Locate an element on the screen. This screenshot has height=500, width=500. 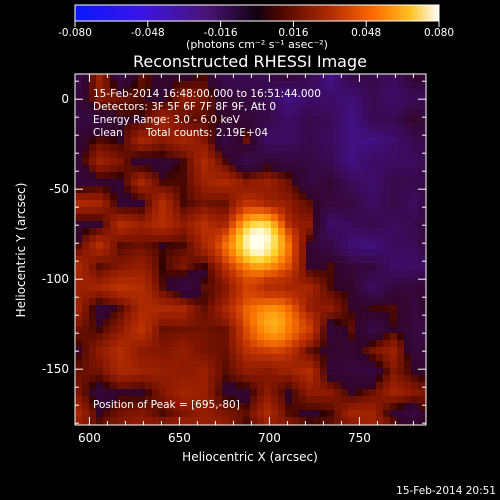
colorbar-units-label: (photons cm⁻² s⁻¹ asec⁻²) is located at coordinates (257, 44).